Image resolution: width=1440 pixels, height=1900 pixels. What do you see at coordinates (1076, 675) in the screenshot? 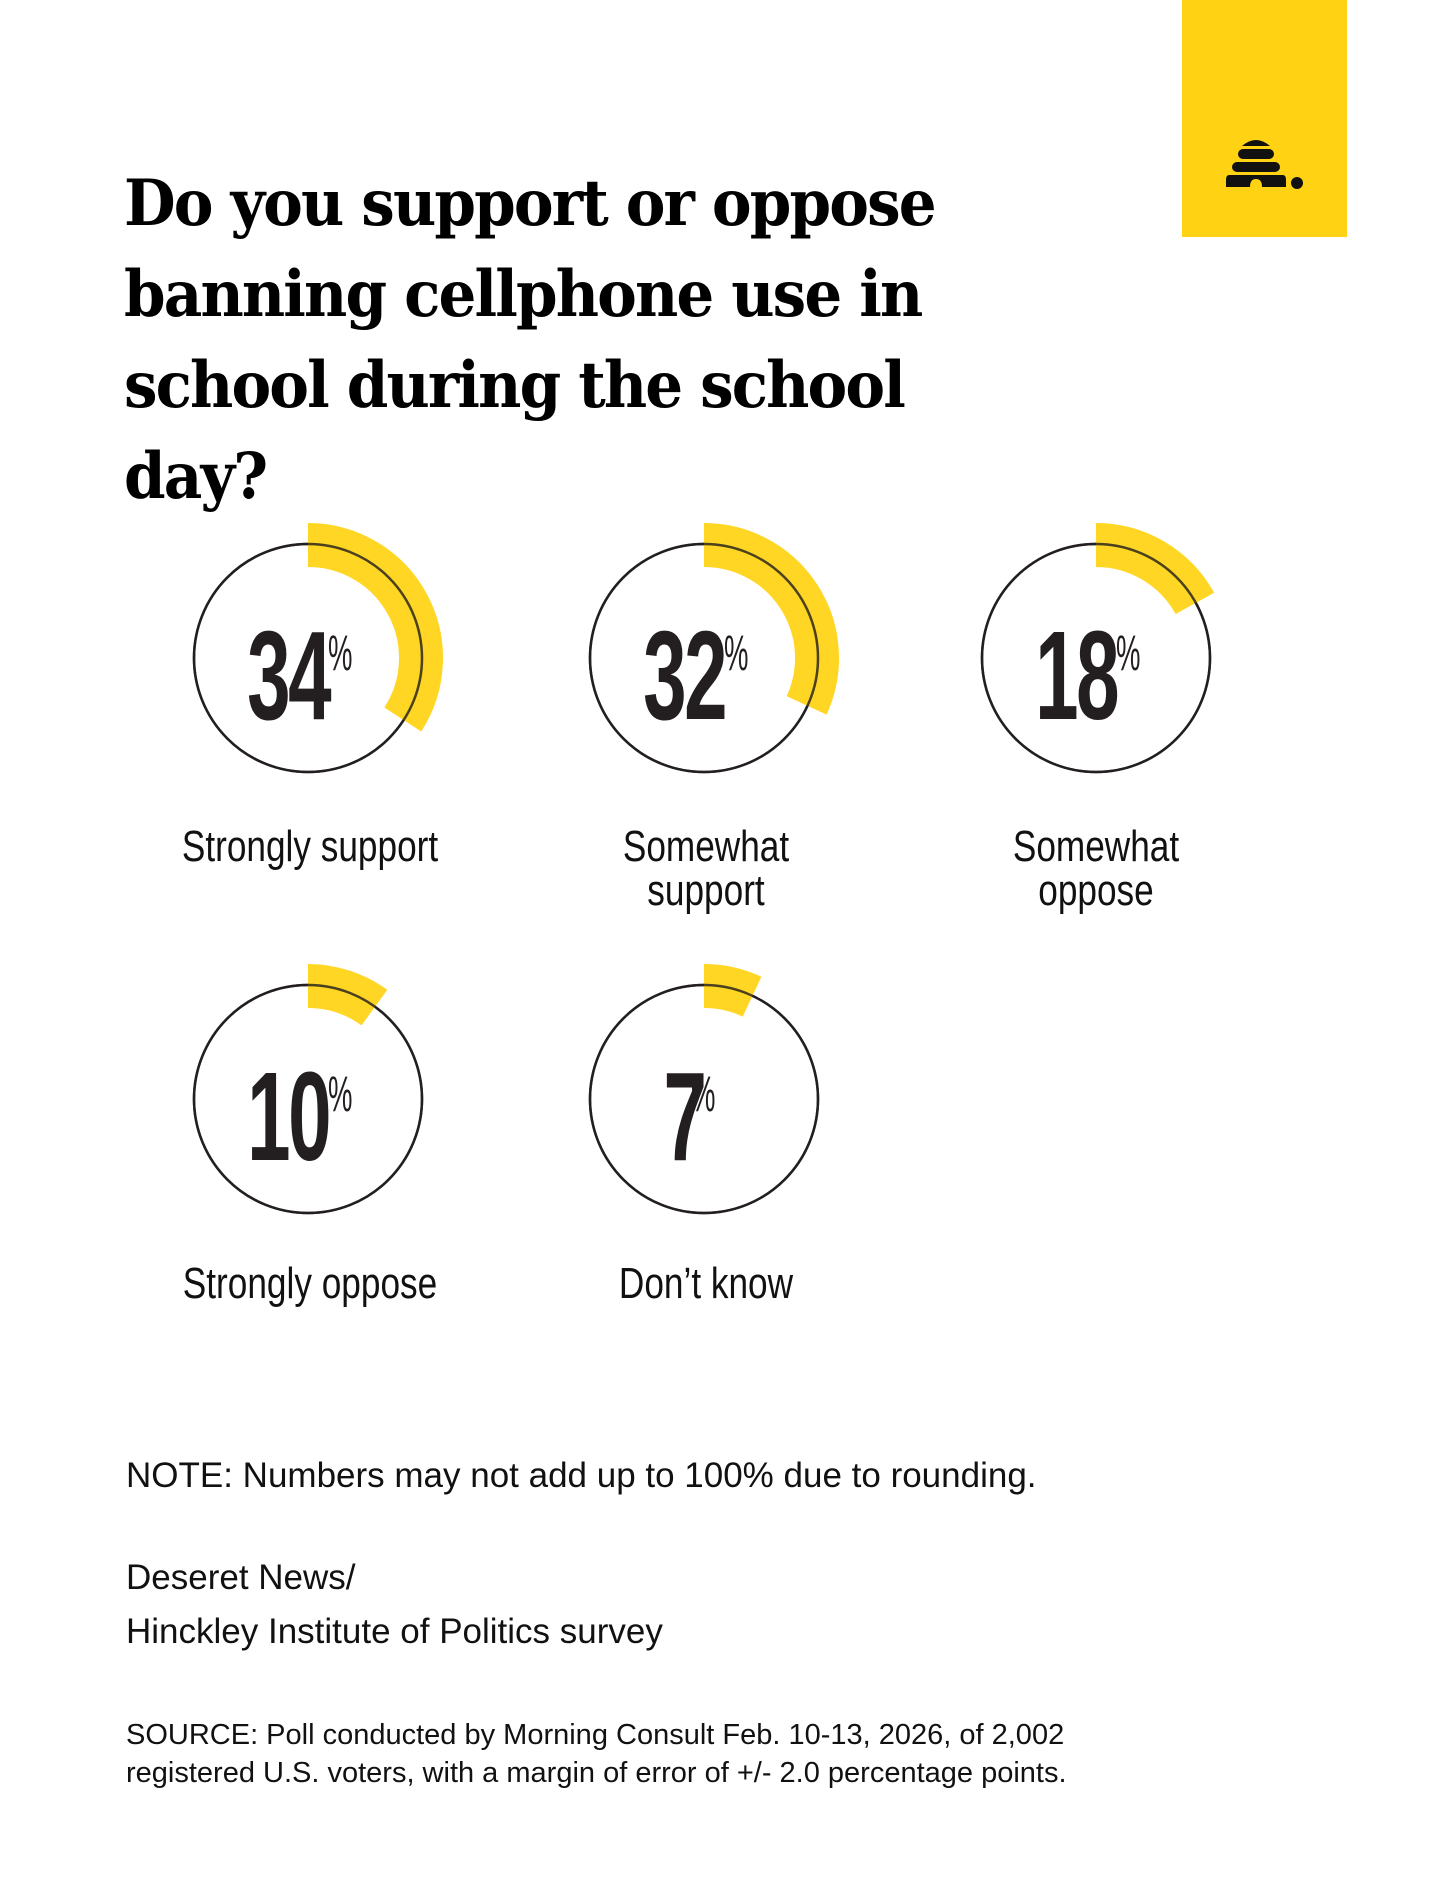
I see `percent-value: 18` at bounding box center [1076, 675].